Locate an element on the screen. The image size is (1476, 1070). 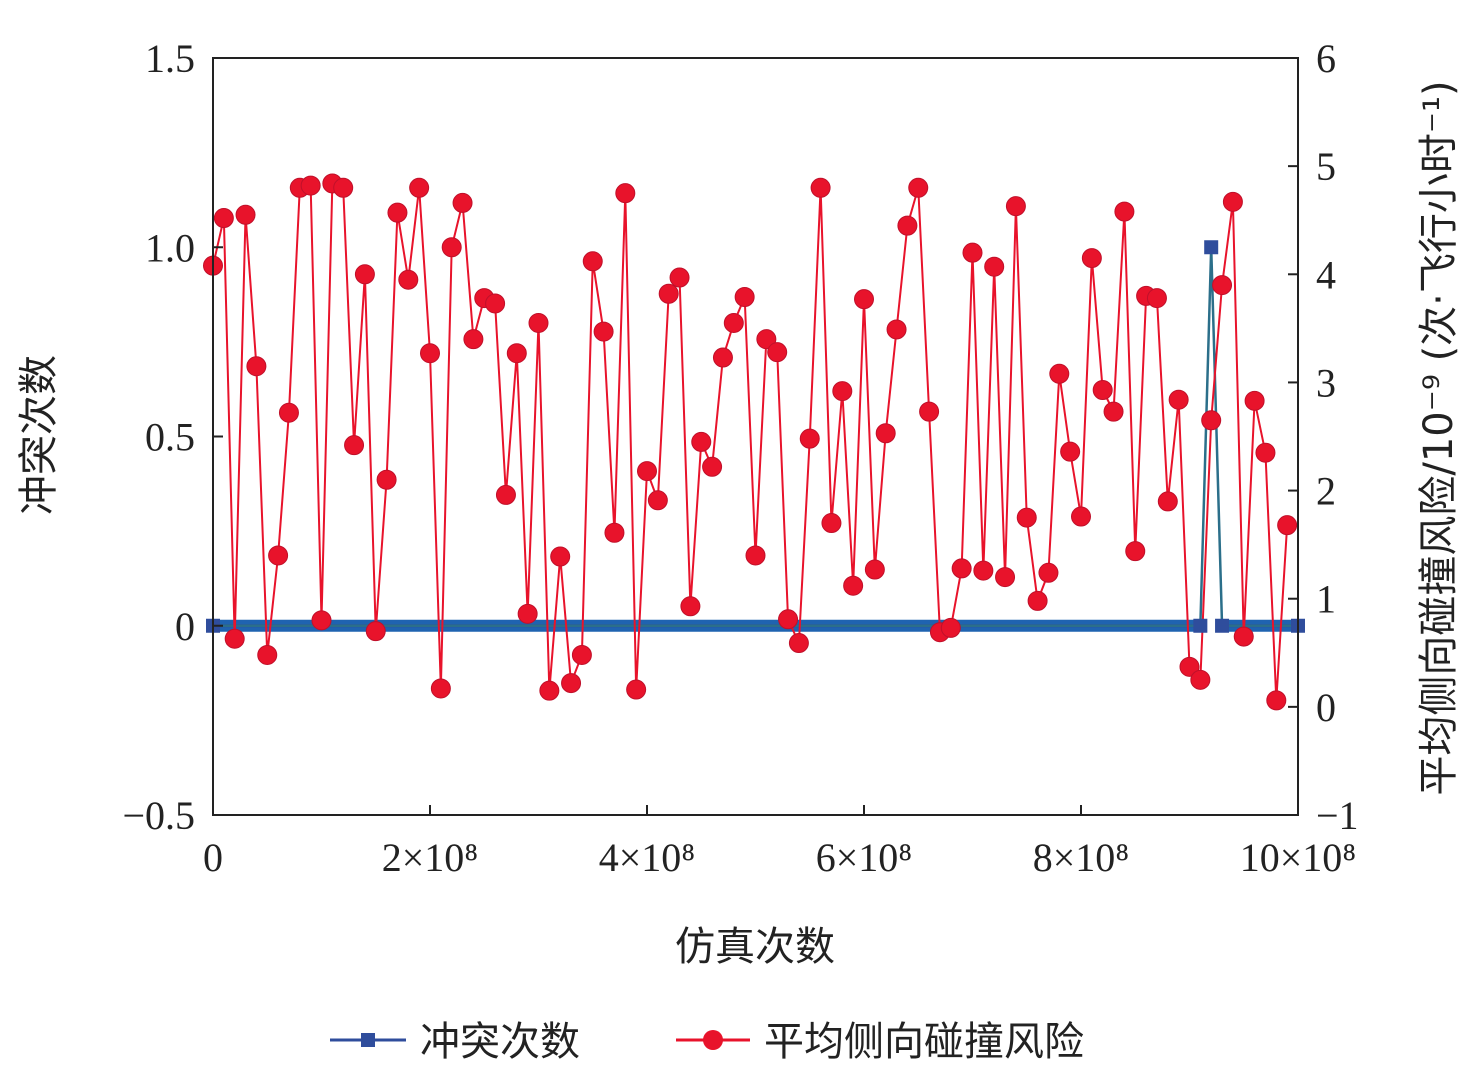
x-tick-label: 6×10⁸ is located at coordinates (864, 857).